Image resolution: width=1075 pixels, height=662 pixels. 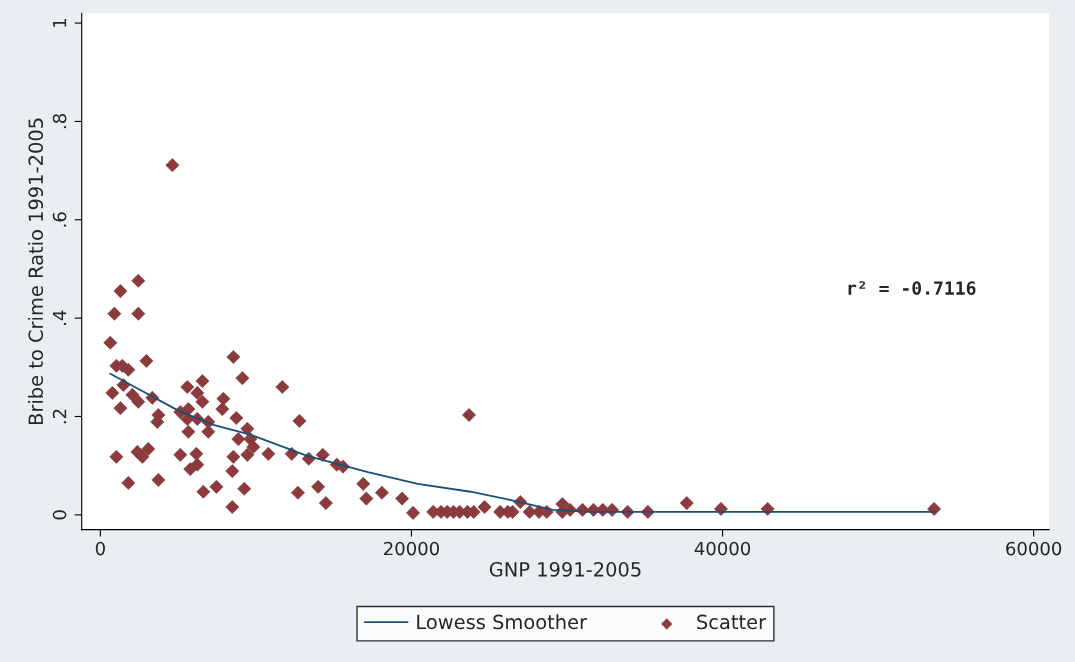 I want to click on y-tick-label: .2, so click(x=59, y=416).